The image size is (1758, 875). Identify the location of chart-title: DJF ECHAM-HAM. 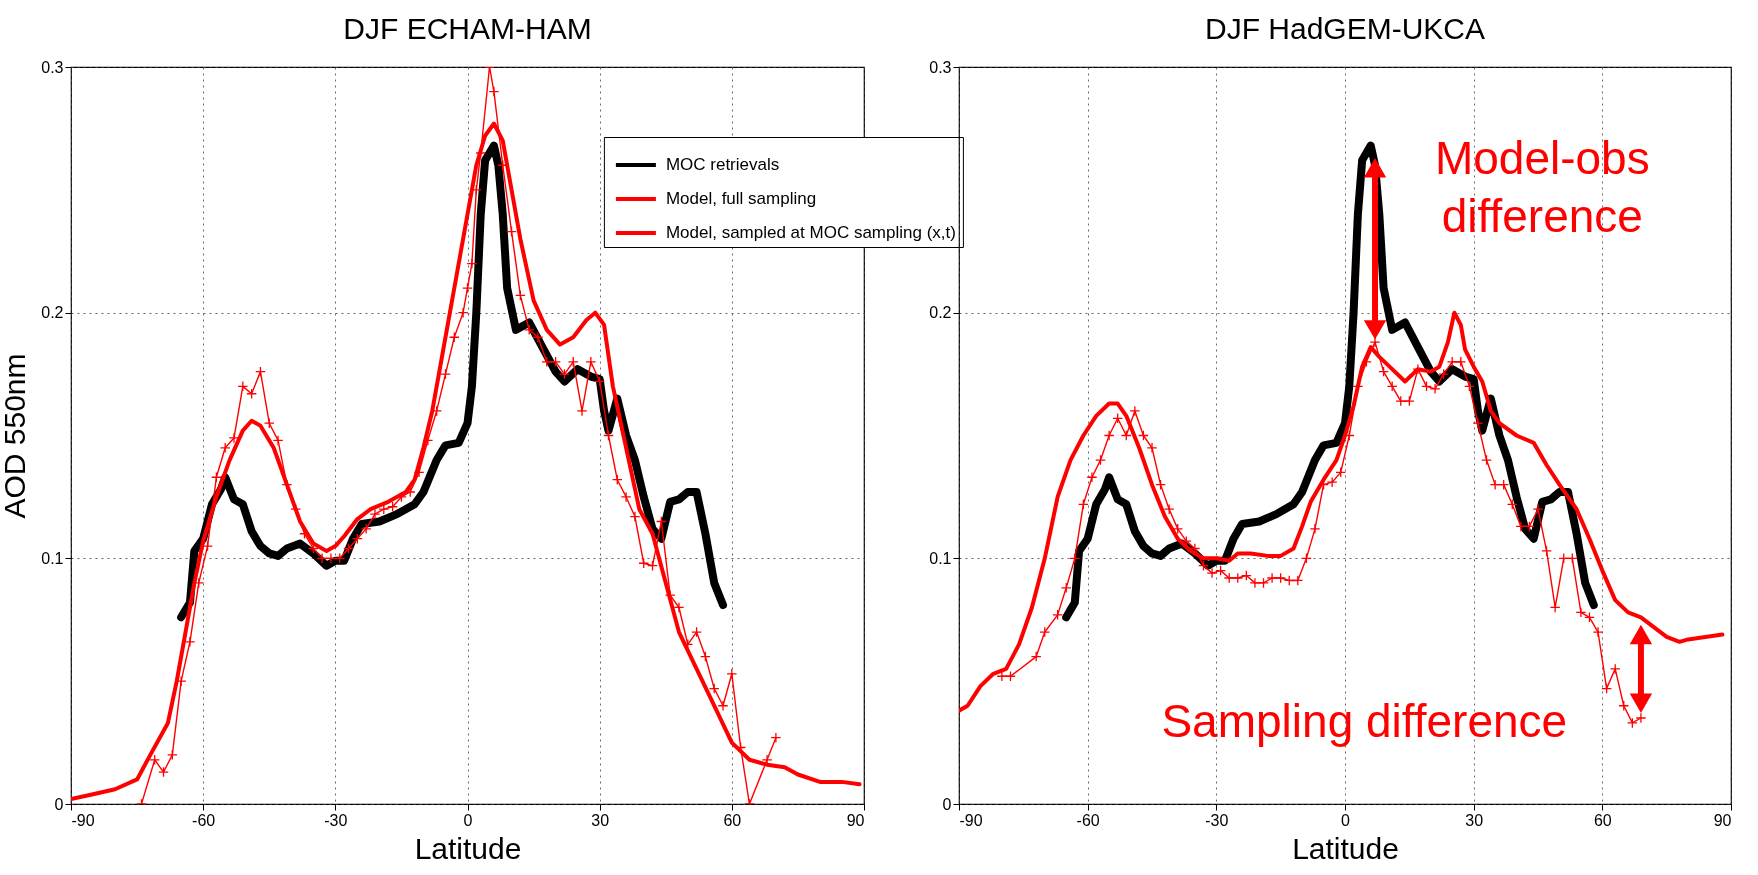
(467, 28).